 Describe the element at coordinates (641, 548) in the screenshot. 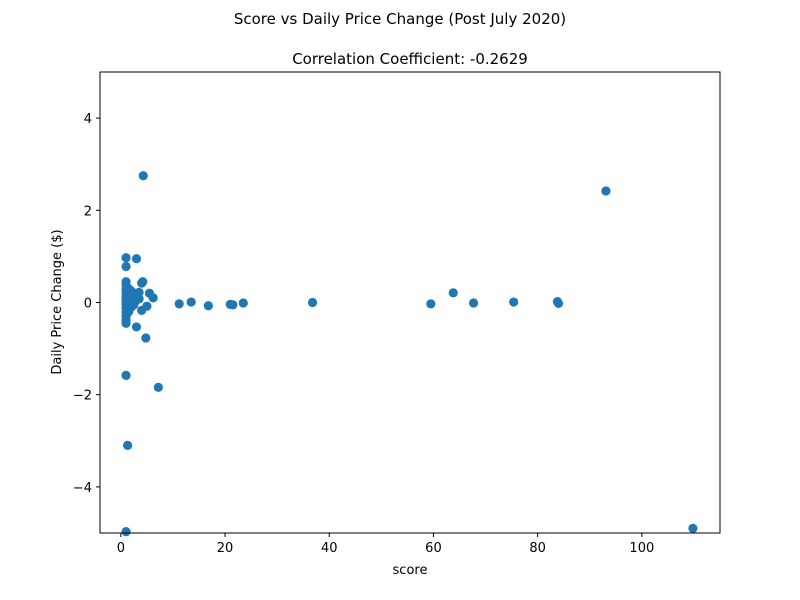

I see `x-tick-label-5: 100` at that location.